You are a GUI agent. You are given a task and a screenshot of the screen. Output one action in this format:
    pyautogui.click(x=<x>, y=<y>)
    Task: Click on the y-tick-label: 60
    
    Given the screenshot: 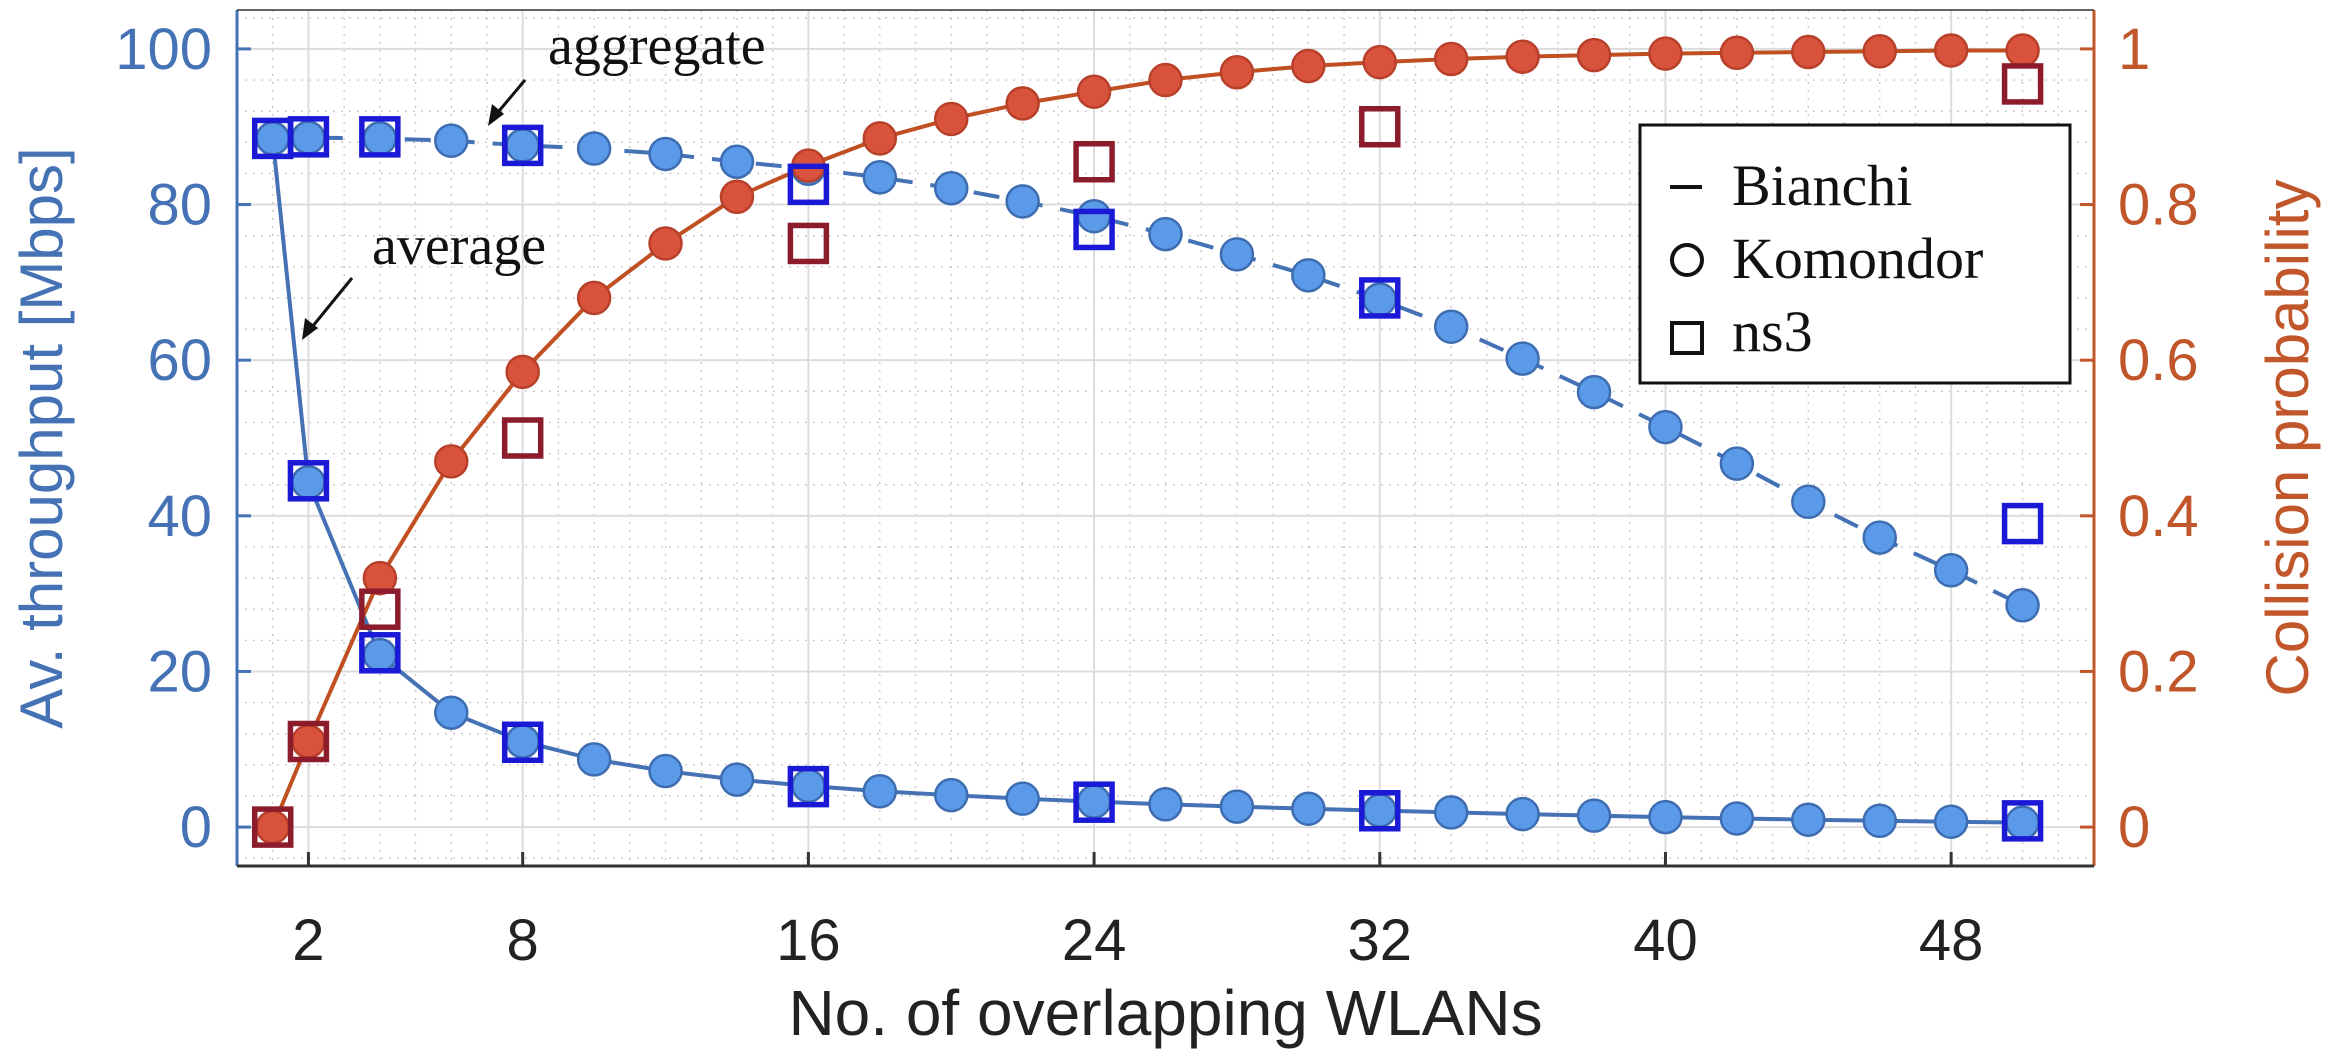 What is the action you would take?
    pyautogui.click(x=179, y=360)
    